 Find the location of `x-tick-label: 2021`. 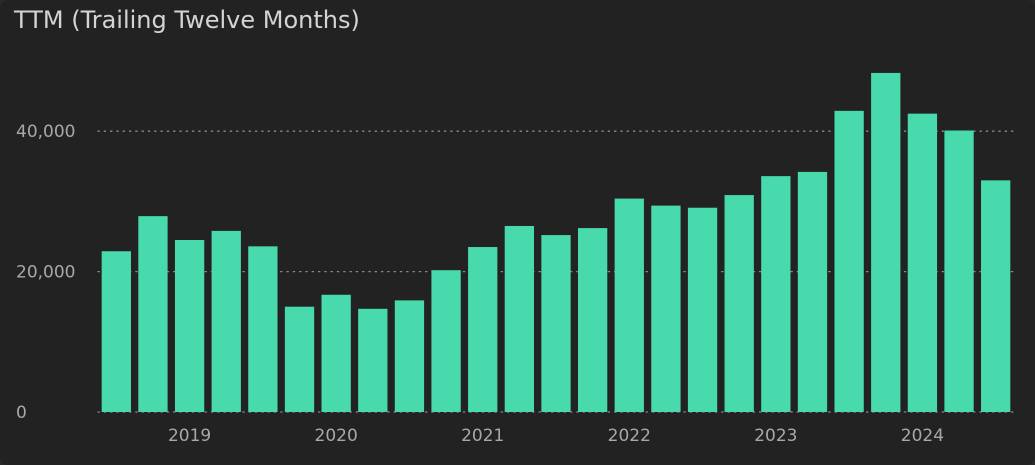

x-tick-label: 2021 is located at coordinates (482, 436).